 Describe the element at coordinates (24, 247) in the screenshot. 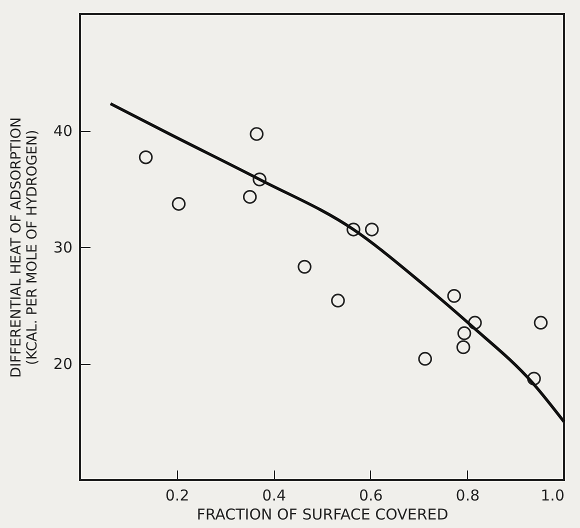

I see `y-axis-title: DIFFERENTIAL HEAT OF ADSORPTION (KCAL. PER MOLE OF HYDROGEN)` at that location.